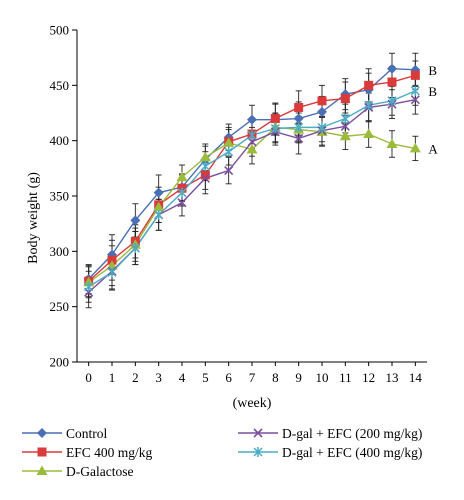  Describe the element at coordinates (275, 377) in the screenshot. I see `x-tick-label: 8` at that location.